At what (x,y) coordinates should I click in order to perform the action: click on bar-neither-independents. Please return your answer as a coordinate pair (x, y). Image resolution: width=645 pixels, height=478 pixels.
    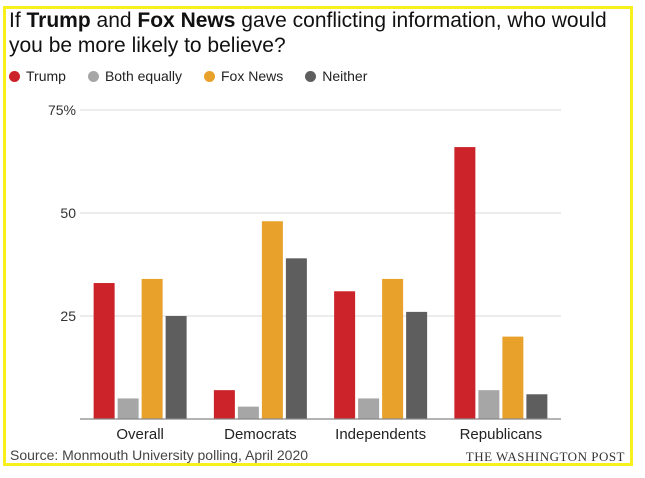
    Looking at the image, I should click on (417, 365).